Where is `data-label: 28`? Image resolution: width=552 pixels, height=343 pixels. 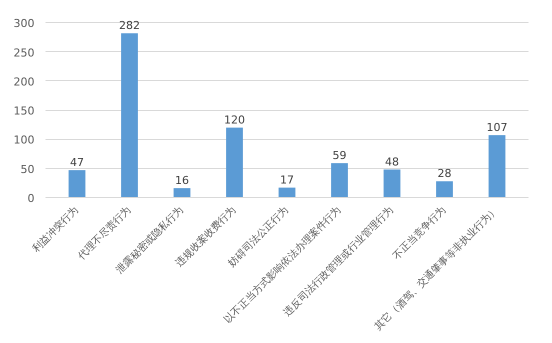
data-label: 28 is located at coordinates (445, 173).